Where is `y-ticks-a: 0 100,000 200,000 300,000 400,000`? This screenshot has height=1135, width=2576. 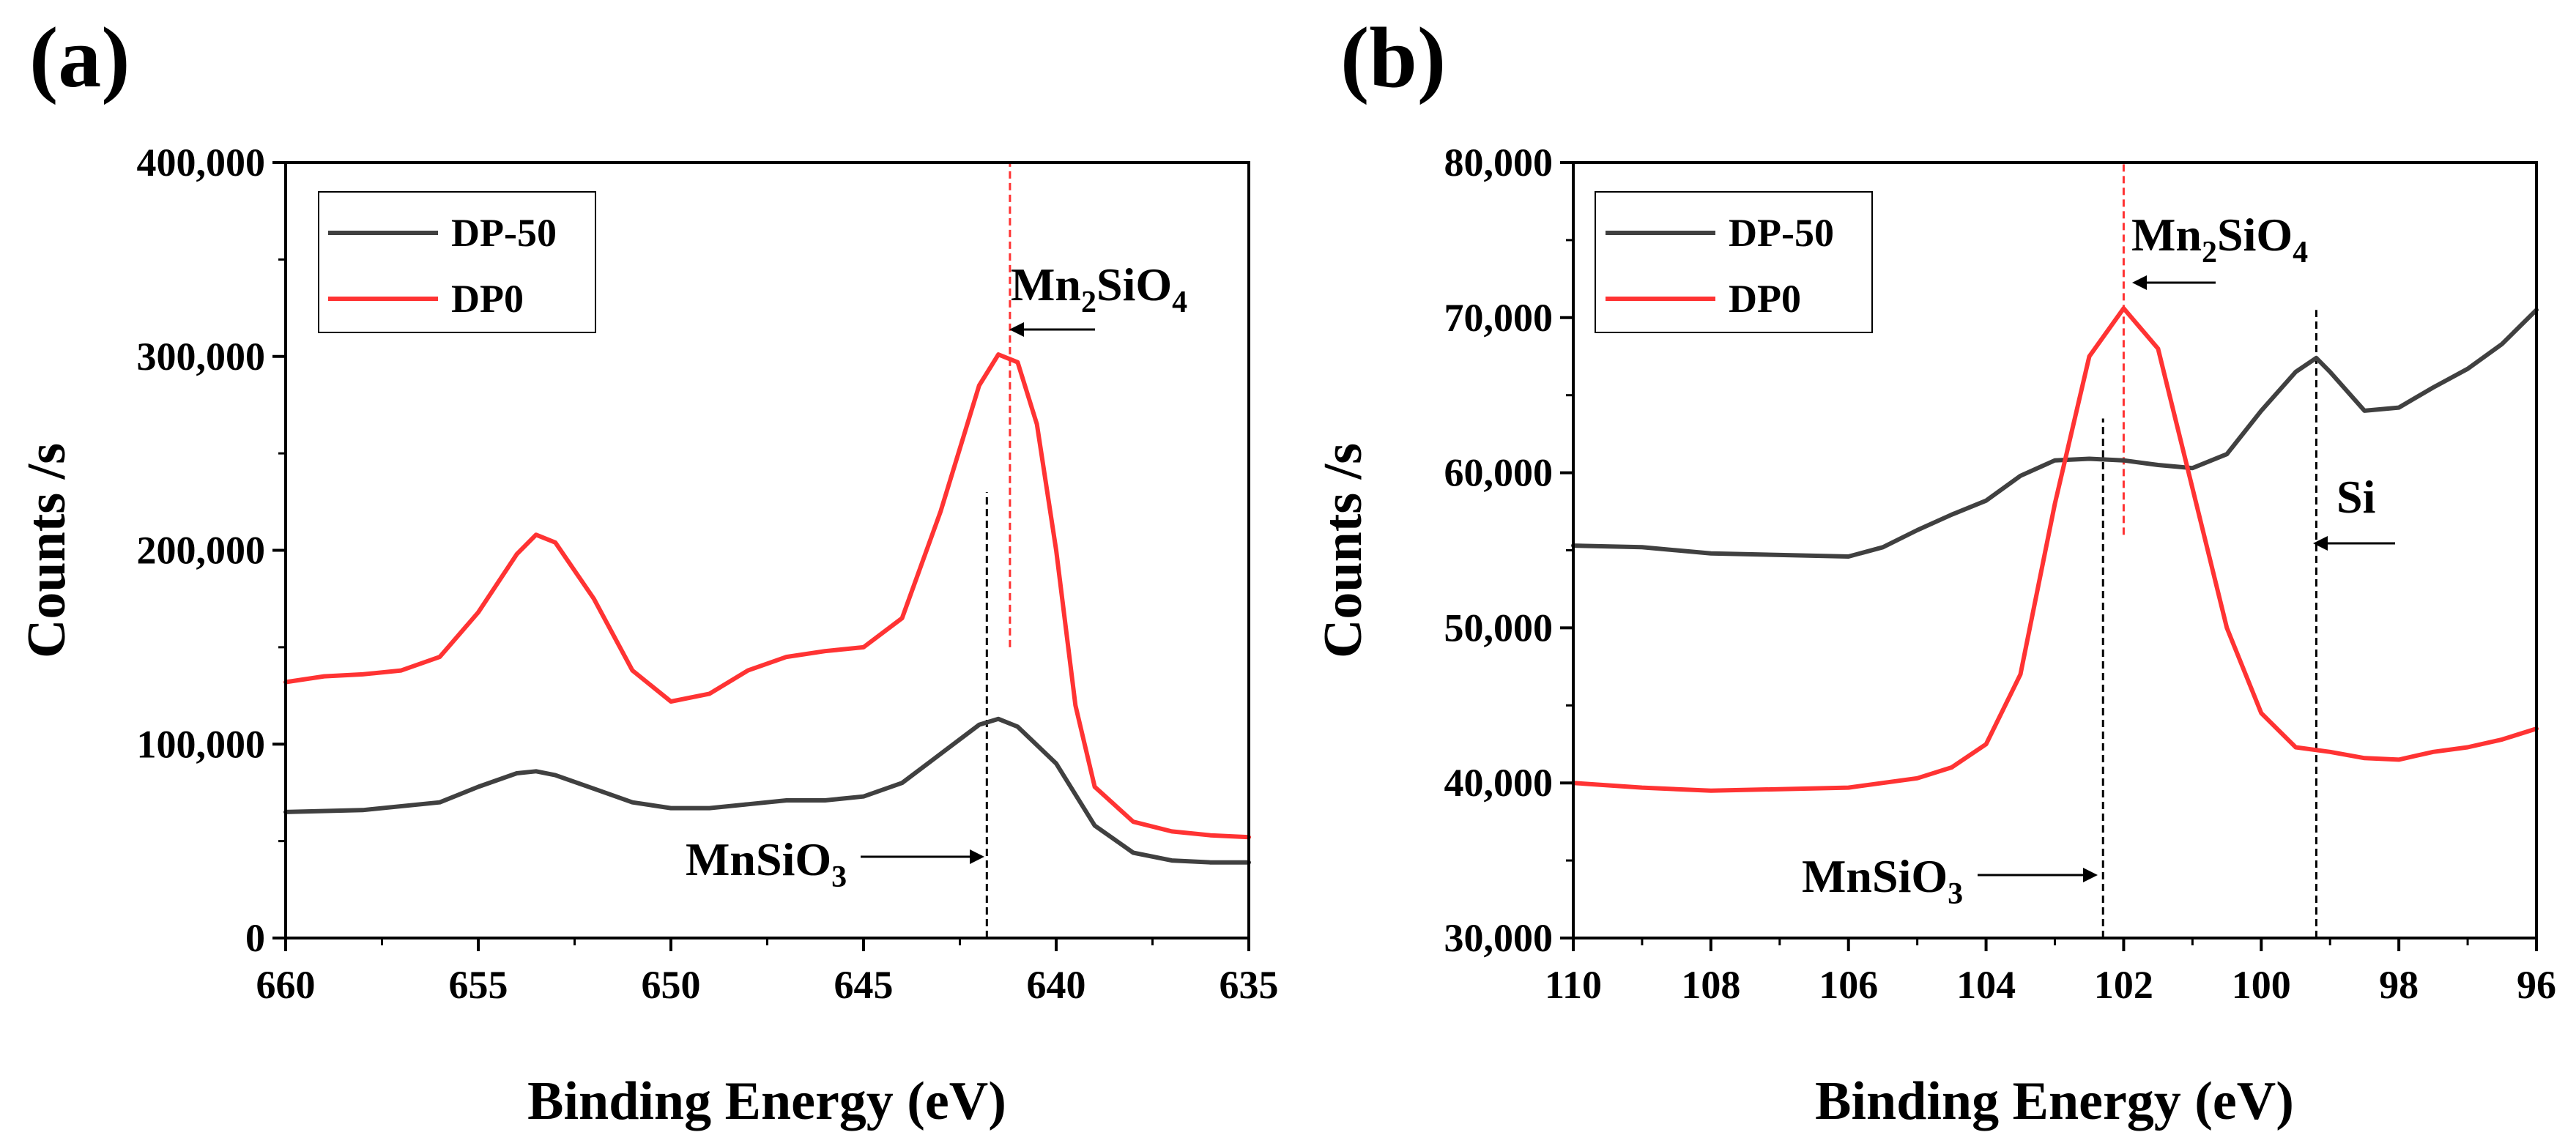
y-ticks-a: 0 100,000 200,000 300,000 400,000 is located at coordinates (211, 550).